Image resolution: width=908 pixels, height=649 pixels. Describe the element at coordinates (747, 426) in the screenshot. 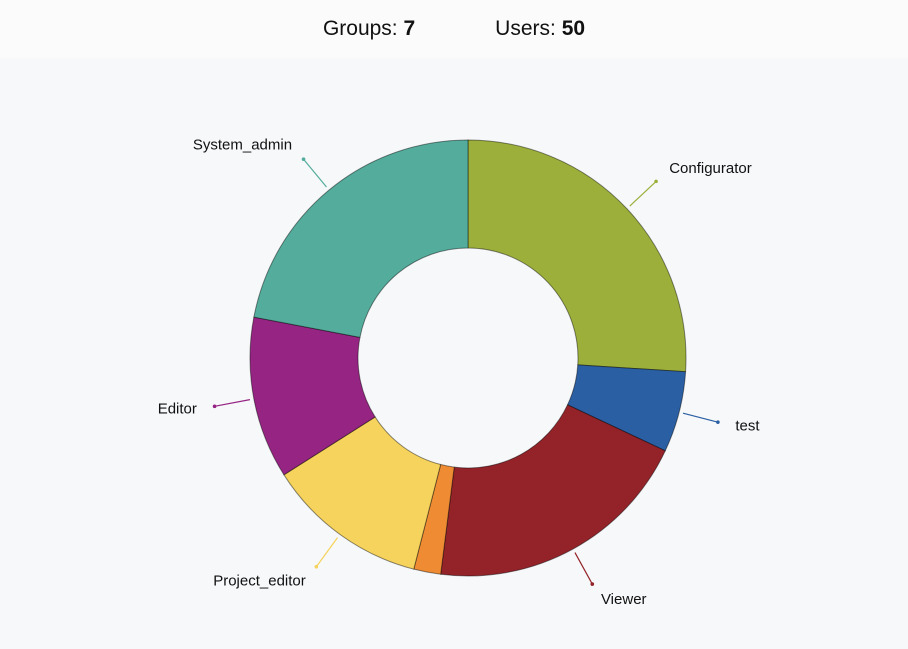

I see `slice-label: test` at that location.